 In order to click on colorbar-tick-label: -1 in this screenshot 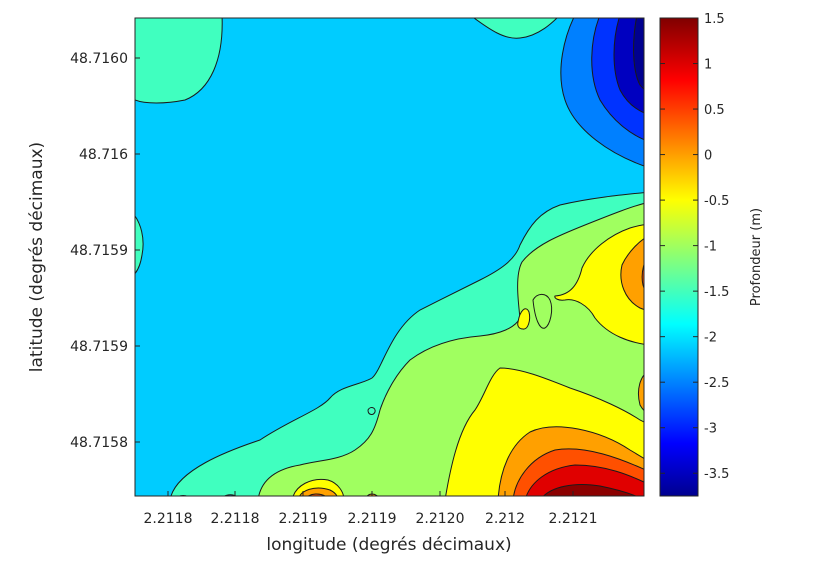, I will do `click(710, 247)`.